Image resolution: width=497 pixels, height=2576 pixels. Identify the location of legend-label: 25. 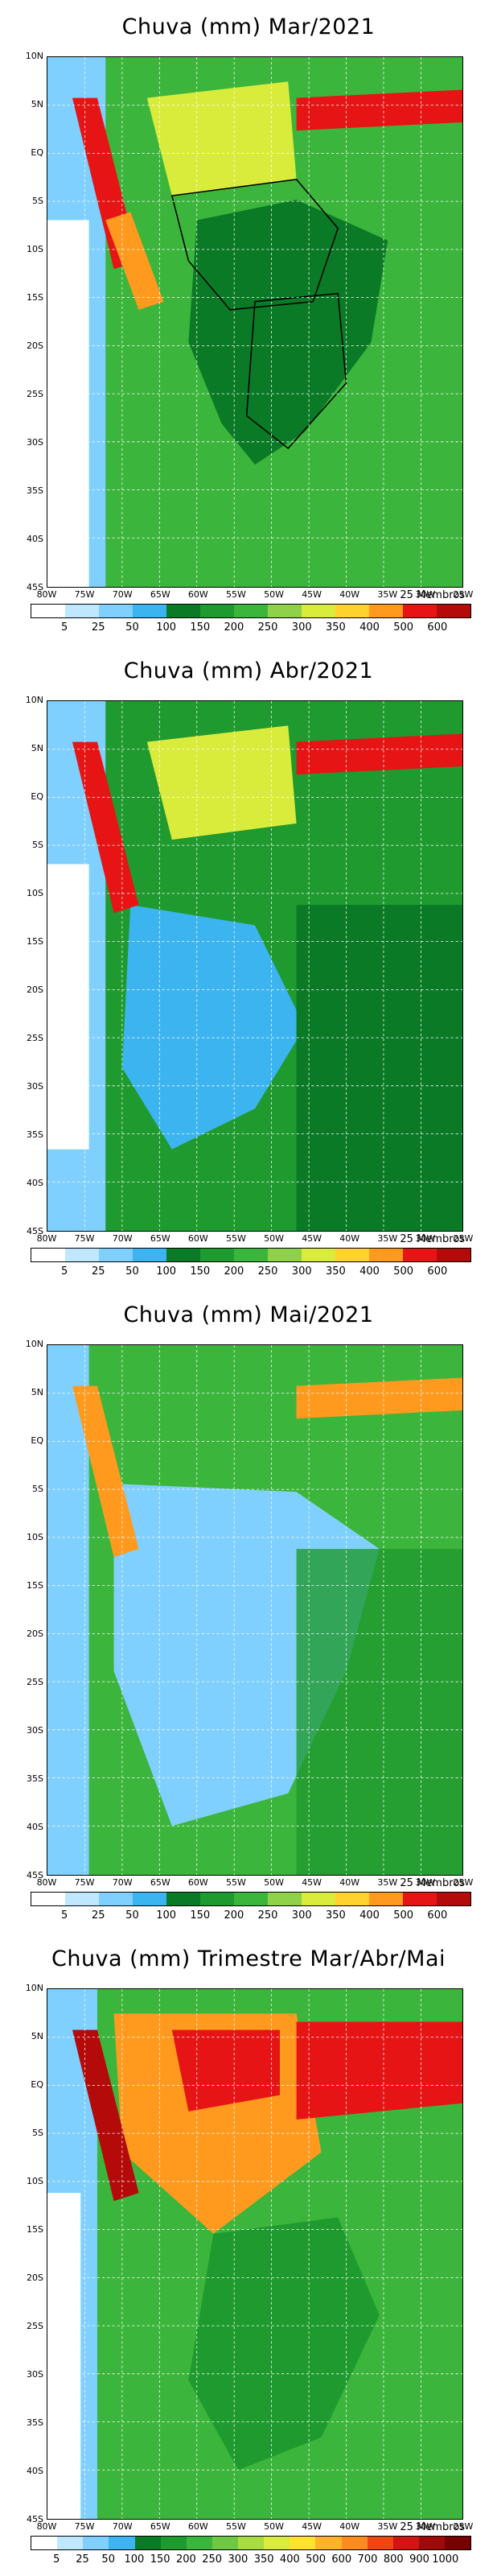
(82, 2559).